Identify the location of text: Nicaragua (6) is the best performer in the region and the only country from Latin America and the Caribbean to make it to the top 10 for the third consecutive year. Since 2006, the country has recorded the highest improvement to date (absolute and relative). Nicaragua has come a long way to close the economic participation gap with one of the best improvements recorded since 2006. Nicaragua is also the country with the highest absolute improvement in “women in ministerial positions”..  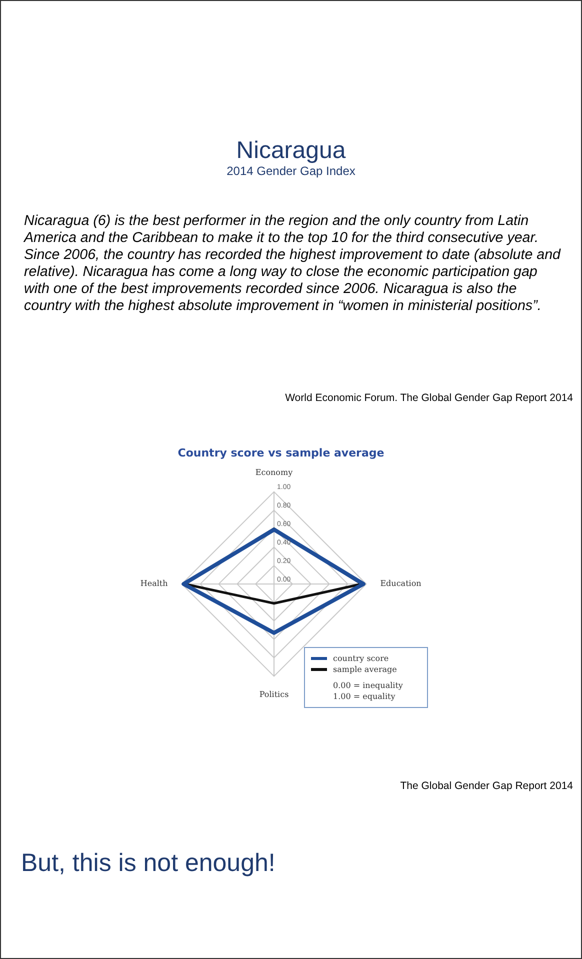
(293, 264).